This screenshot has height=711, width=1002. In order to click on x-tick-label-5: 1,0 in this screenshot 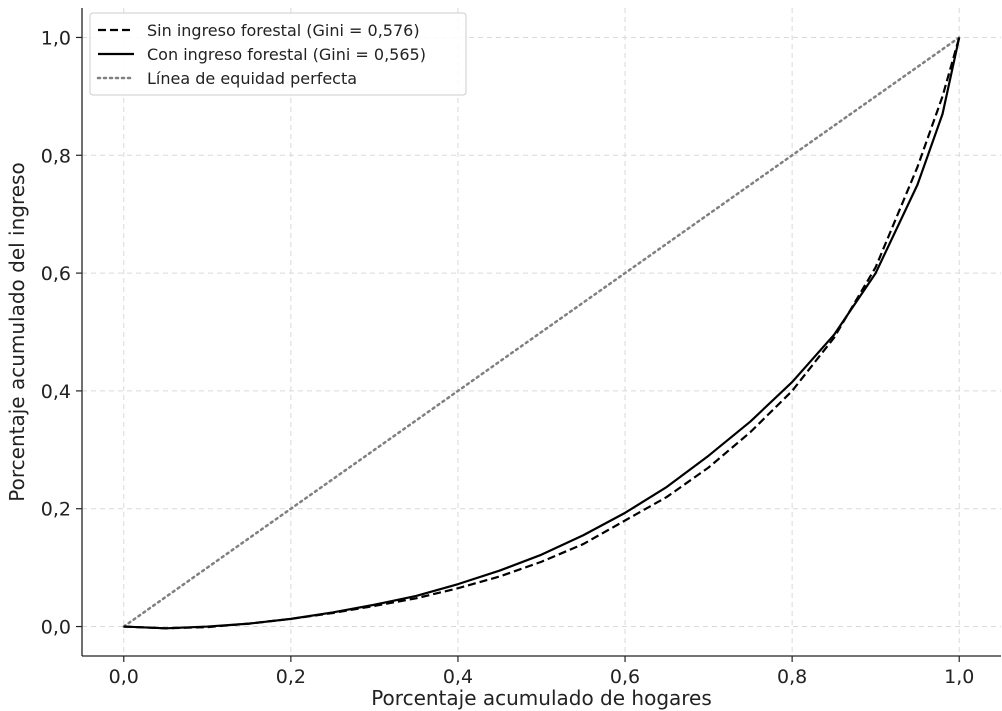, I will do `click(959, 677)`.